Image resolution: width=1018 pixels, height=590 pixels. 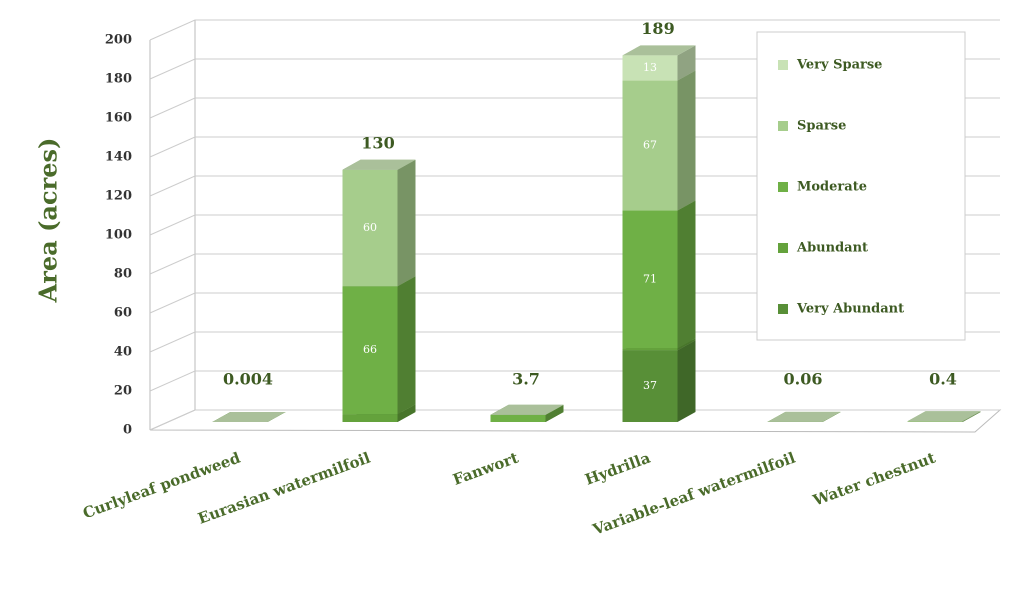 I want to click on y-tick-label: 60, so click(x=123, y=313).